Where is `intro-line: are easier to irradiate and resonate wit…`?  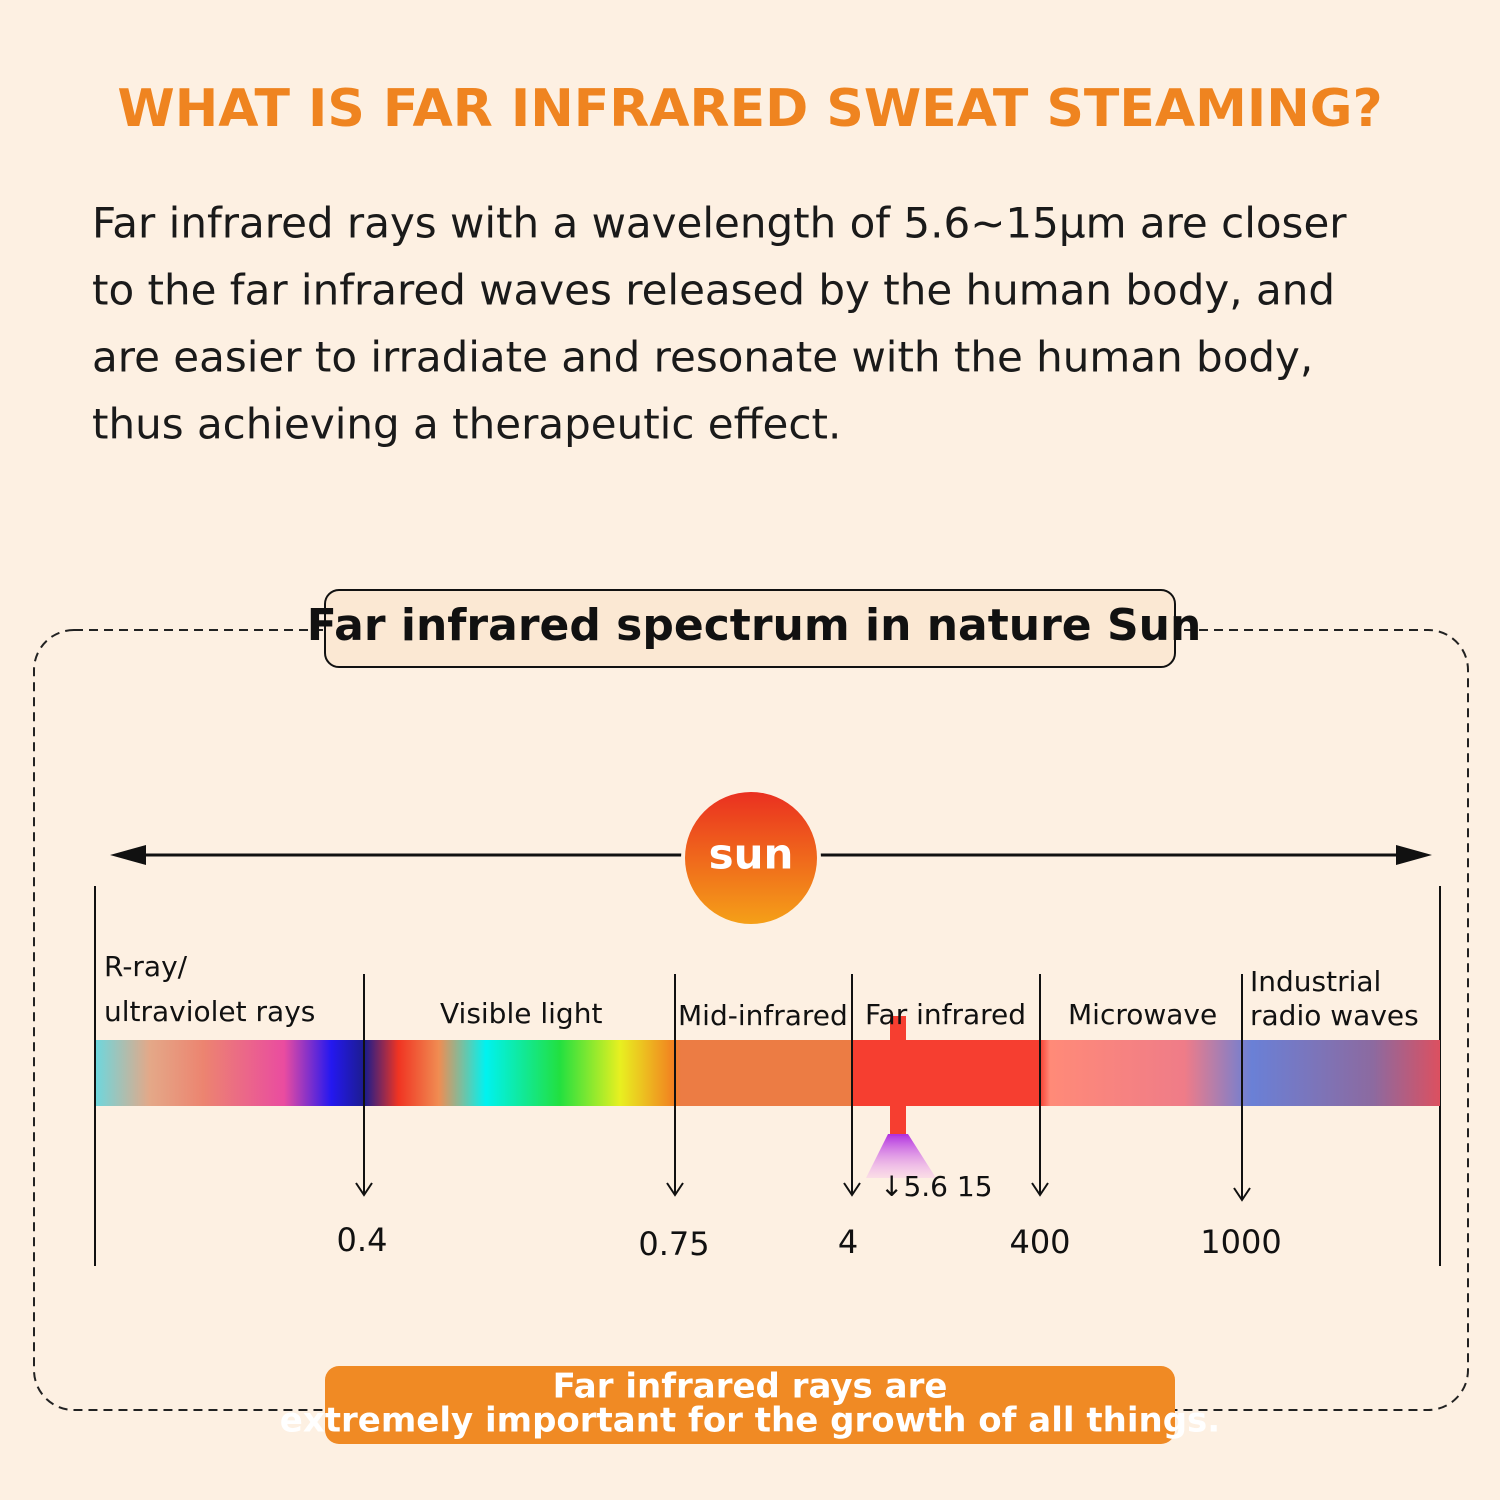
intro-line: are easier to irradiate and resonate wit… is located at coordinates (702, 357).